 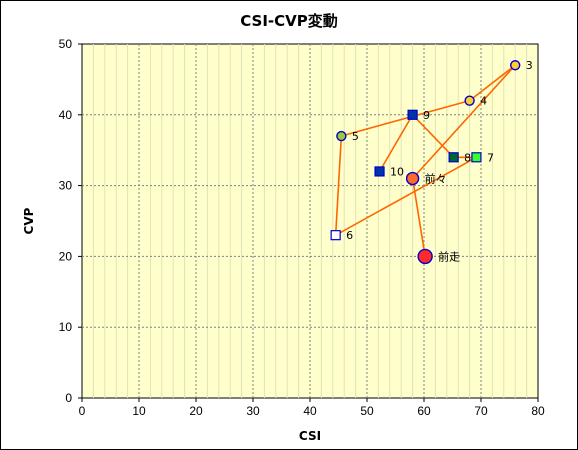 What do you see at coordinates (424, 411) in the screenshot?
I see `x-tick-label: 60` at bounding box center [424, 411].